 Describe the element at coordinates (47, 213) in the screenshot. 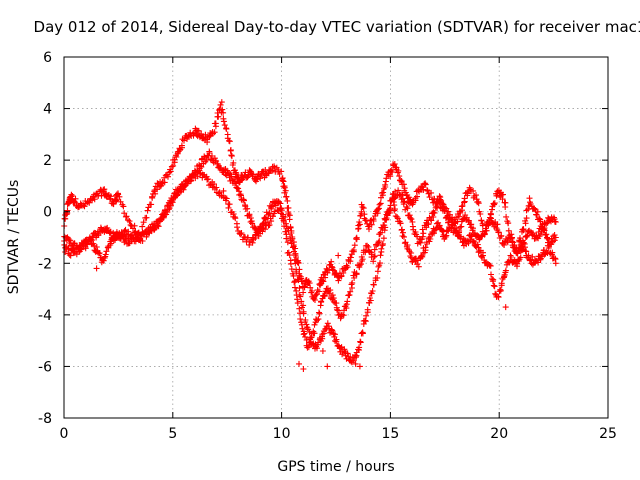

I see `y-tick-label: 0` at that location.